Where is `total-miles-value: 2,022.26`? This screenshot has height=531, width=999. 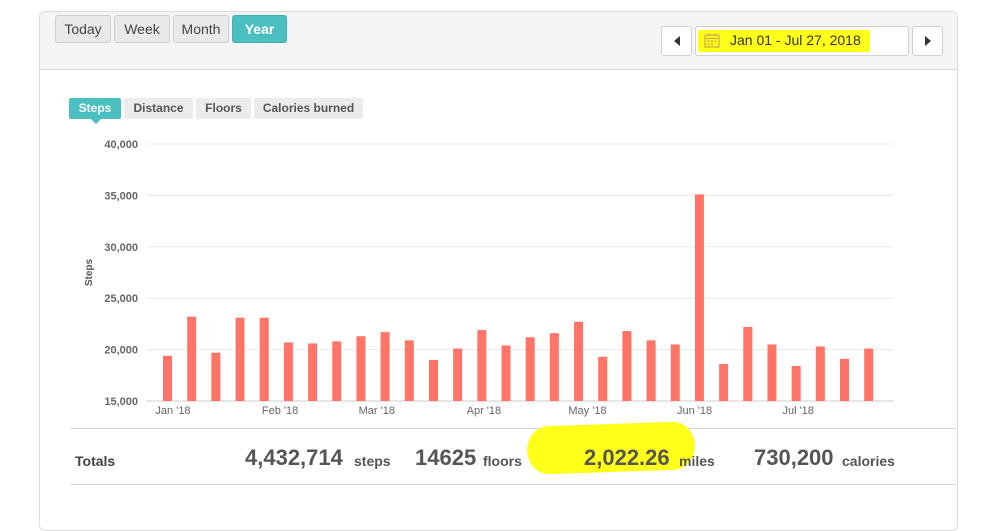
total-miles-value: 2,022.26 is located at coordinates (627, 457).